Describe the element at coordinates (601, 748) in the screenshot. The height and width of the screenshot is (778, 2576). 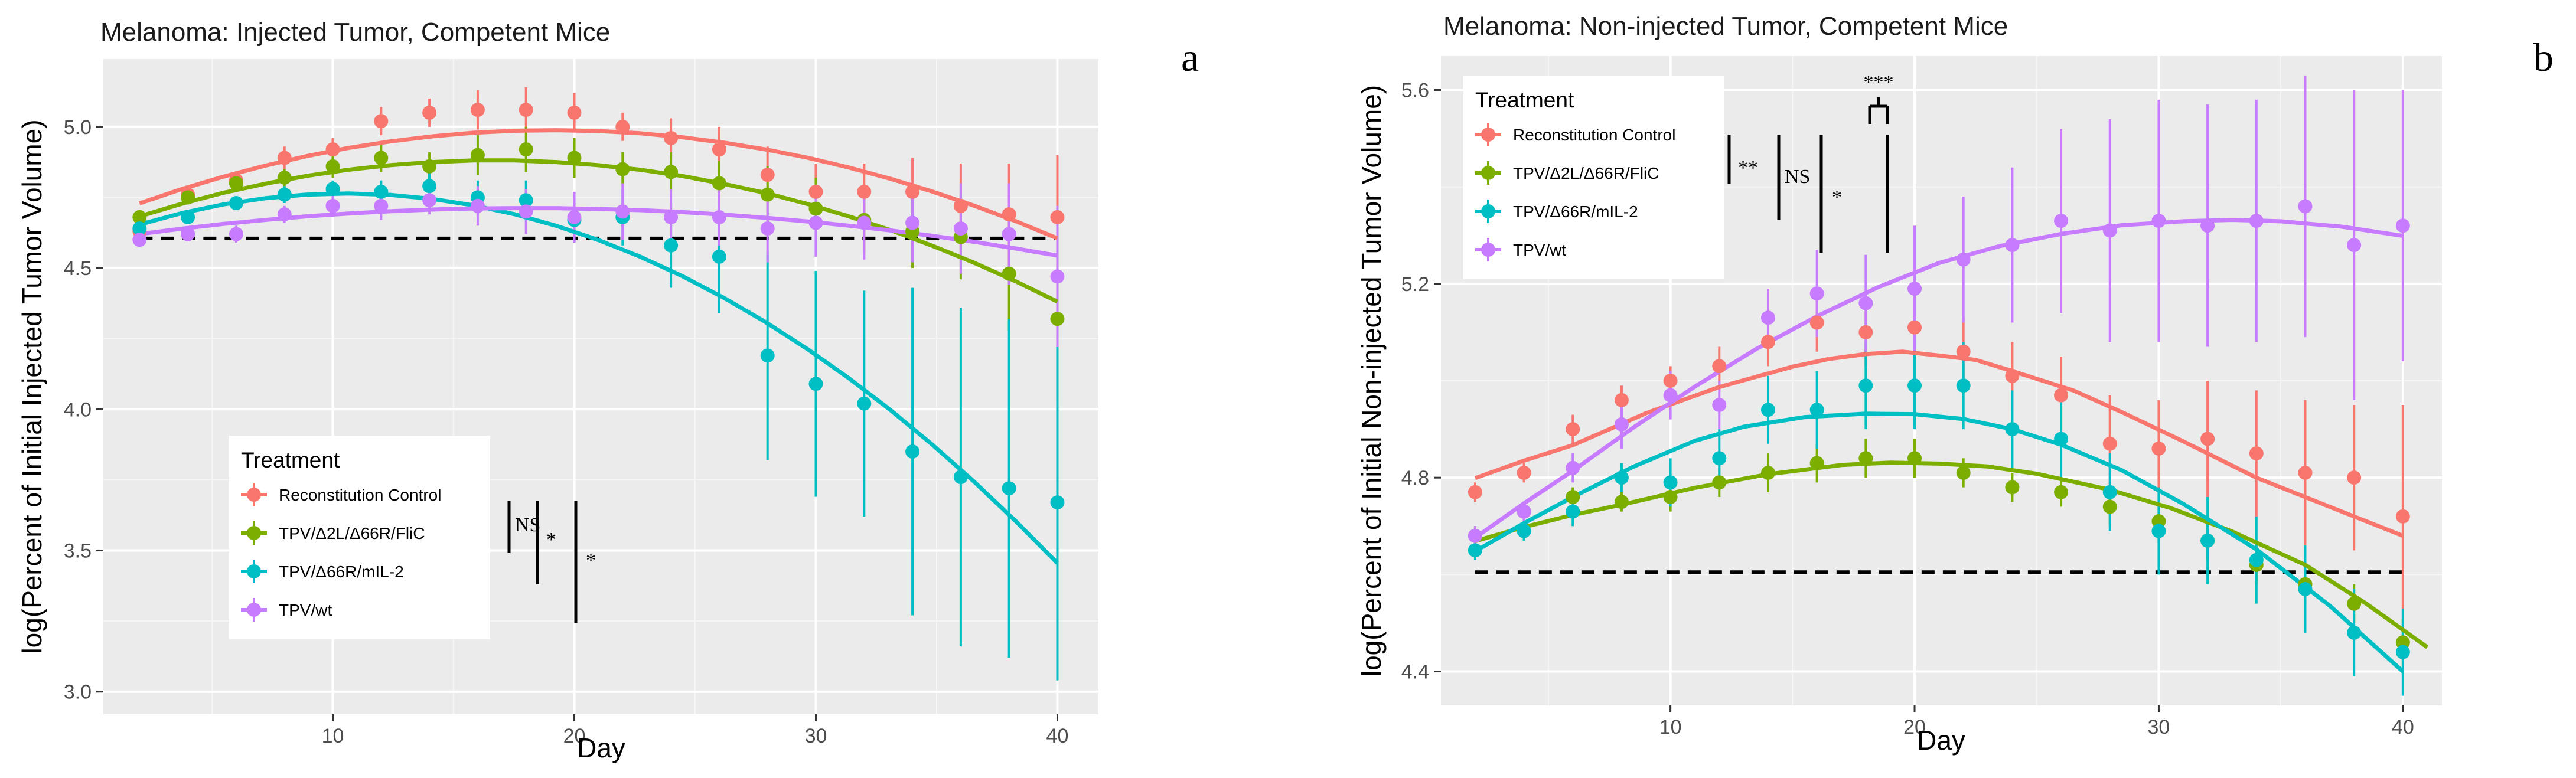
I see `plot-a-x-label: Day` at that location.